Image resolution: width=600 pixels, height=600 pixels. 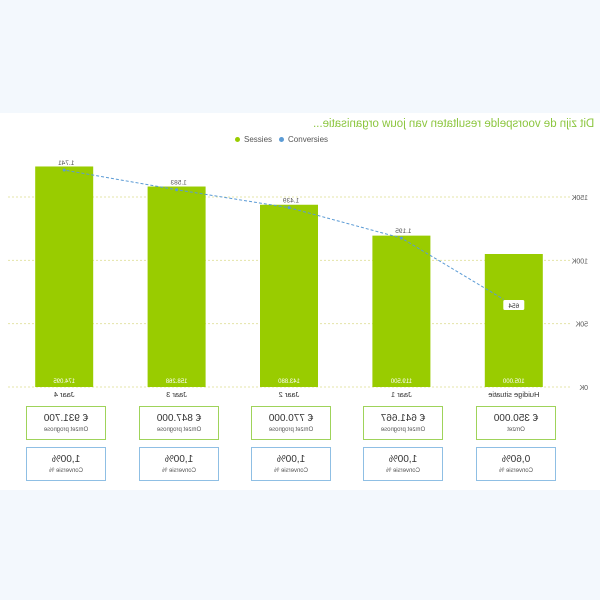 What do you see at coordinates (579, 261) in the screenshot?
I see `y-tick-label: 100K` at bounding box center [579, 261].